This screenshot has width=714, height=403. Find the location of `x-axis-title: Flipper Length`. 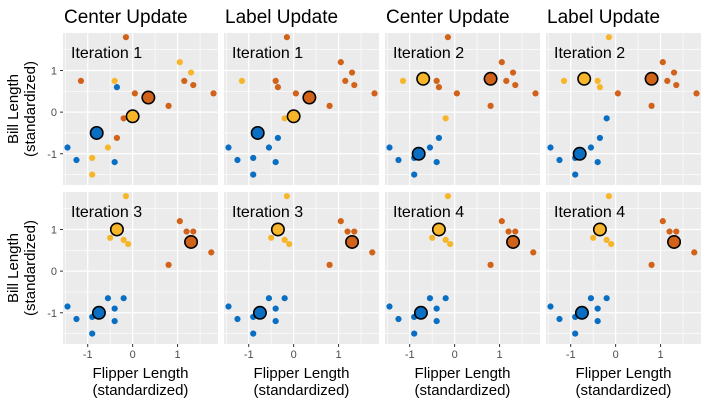

x-axis-title: Flipper Length is located at coordinates (463, 373).